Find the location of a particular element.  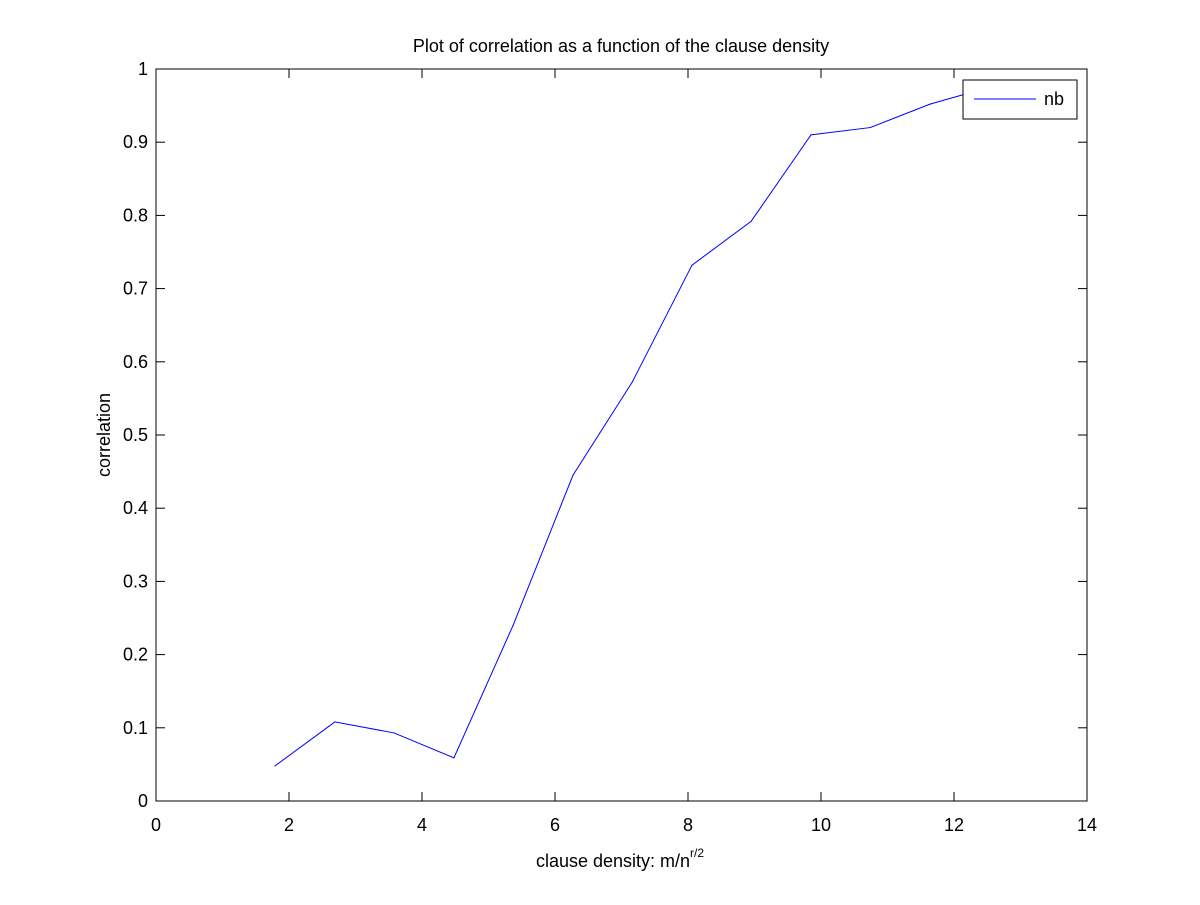

y-tick-label: 0.5 is located at coordinates (135, 435).